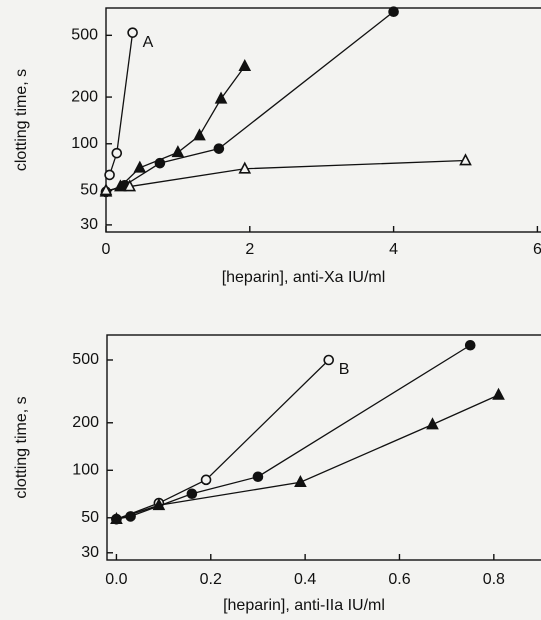 This screenshot has width=541, height=620. I want to click on panel-label: B, so click(344, 369).